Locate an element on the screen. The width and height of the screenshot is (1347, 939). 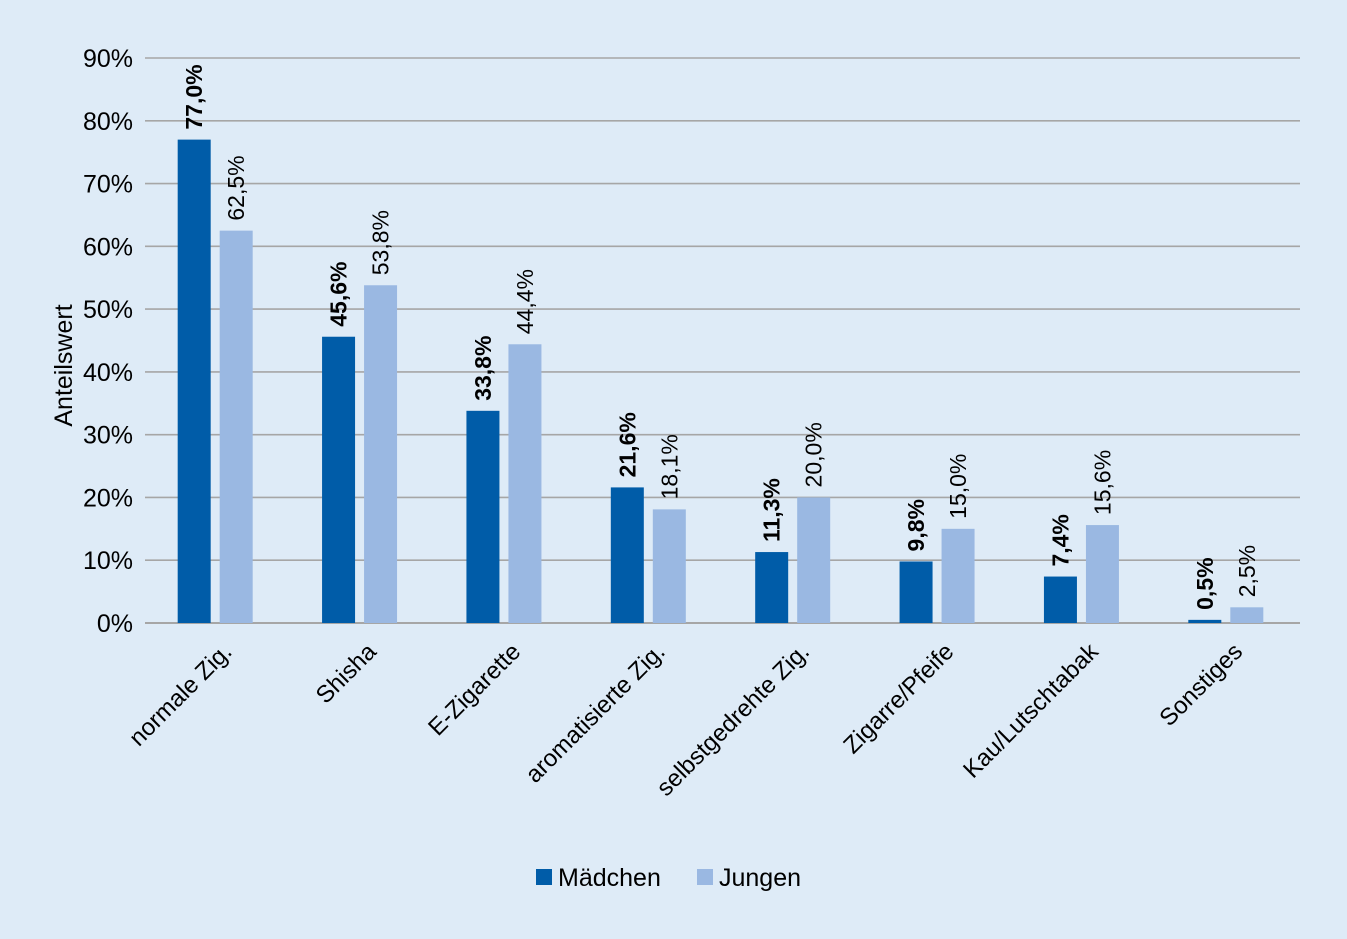
y-tick-label: 60% is located at coordinates (108, 247).